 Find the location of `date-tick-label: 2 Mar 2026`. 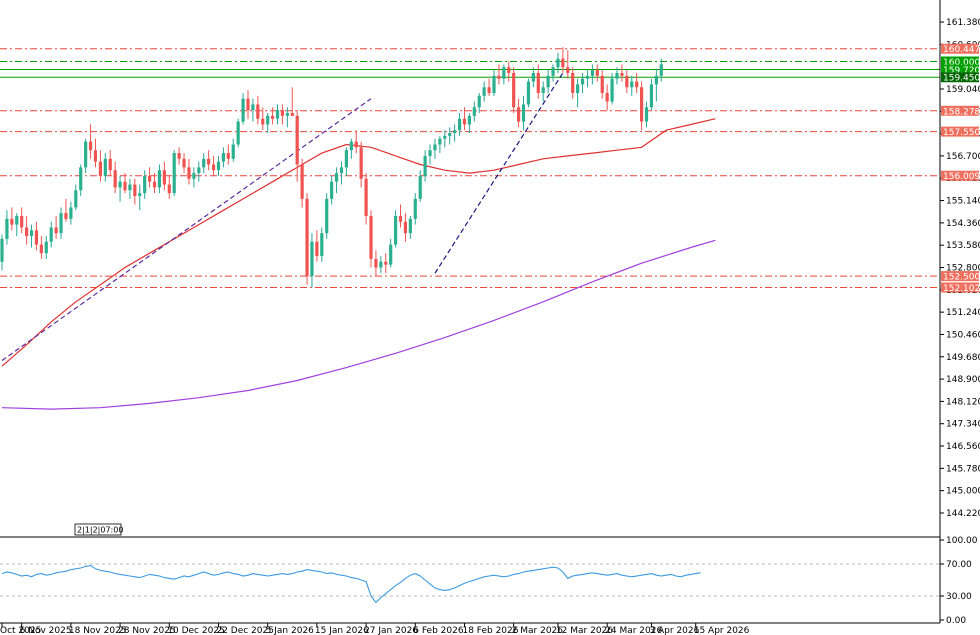

date-tick-label: 2 Mar 2026 is located at coordinates (538, 630).